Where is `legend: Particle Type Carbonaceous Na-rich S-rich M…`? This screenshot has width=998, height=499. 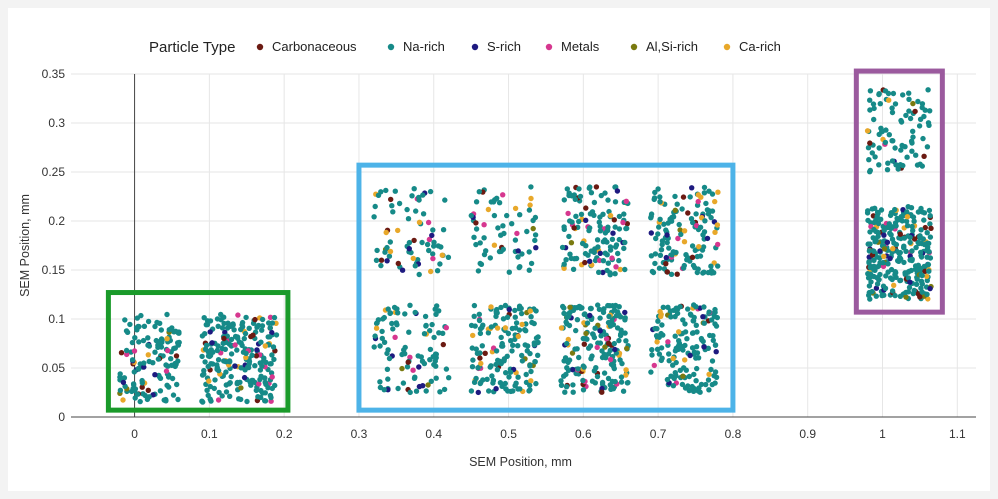
legend: Particle Type Carbonaceous Na-rich S-rich M… is located at coordinates (465, 47).